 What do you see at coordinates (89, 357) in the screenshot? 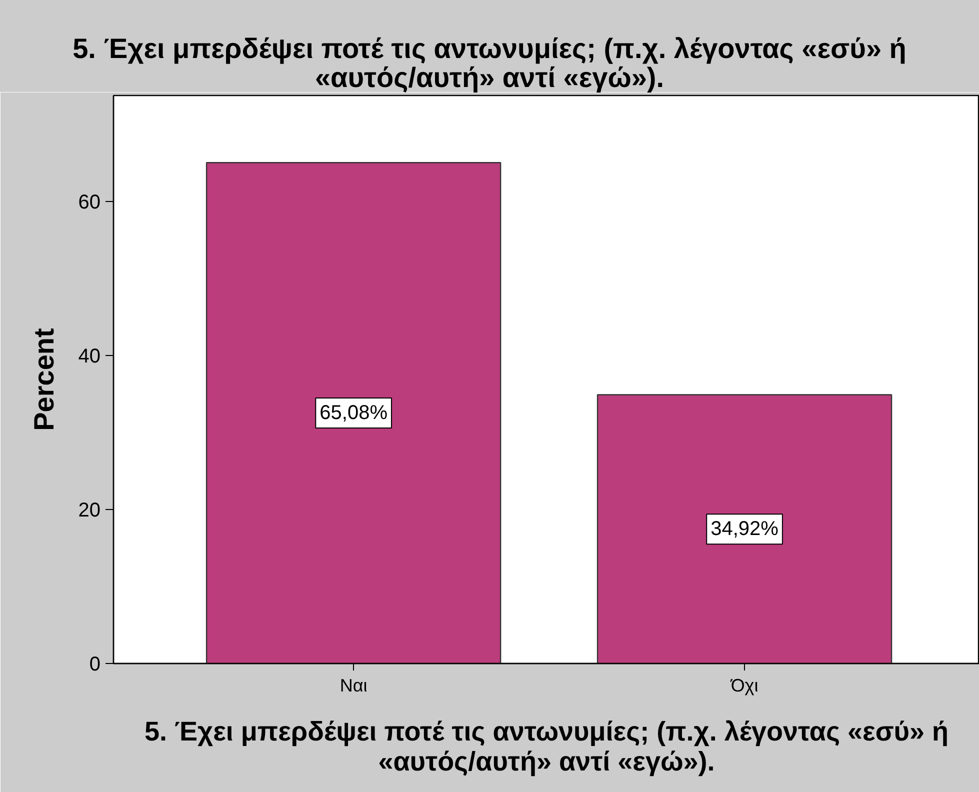
I see `y-tick-label: 40` at bounding box center [89, 357].